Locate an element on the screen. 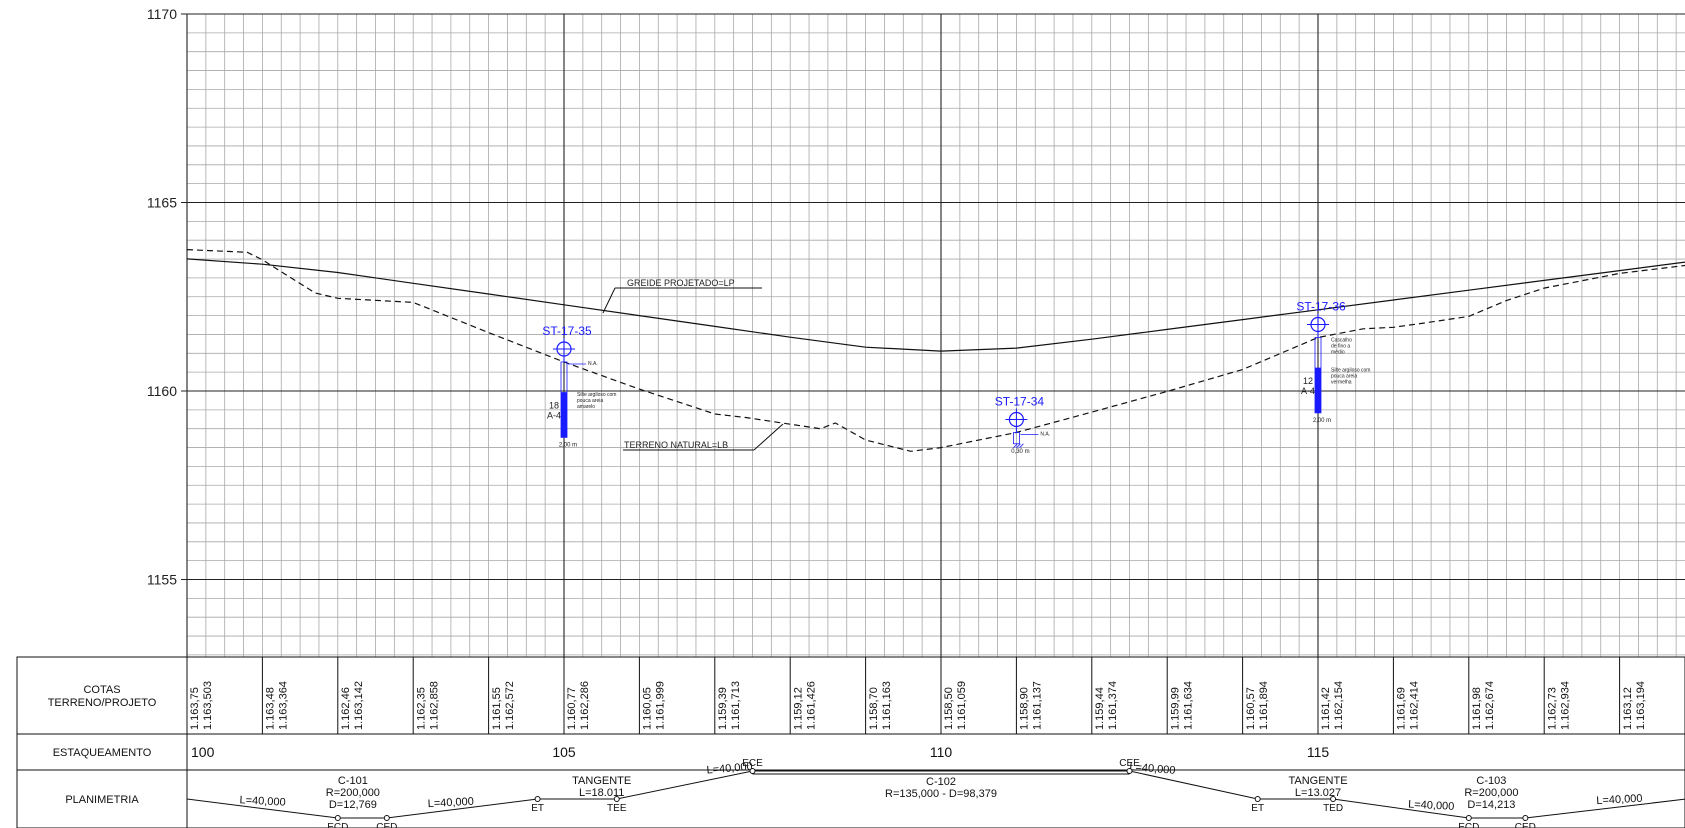 This screenshot has height=828, width=1685. planimetria-point-label: CEE is located at coordinates (1129, 763).